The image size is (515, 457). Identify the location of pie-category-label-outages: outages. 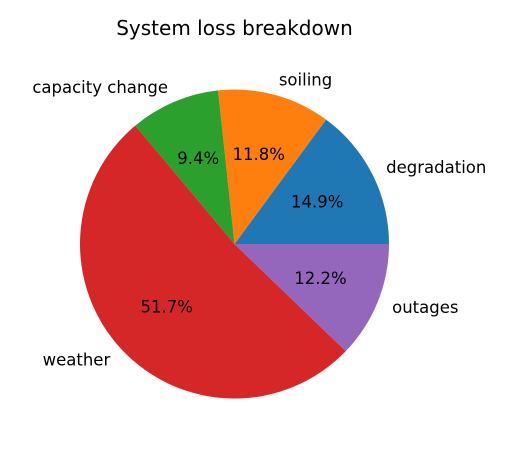
(425, 307).